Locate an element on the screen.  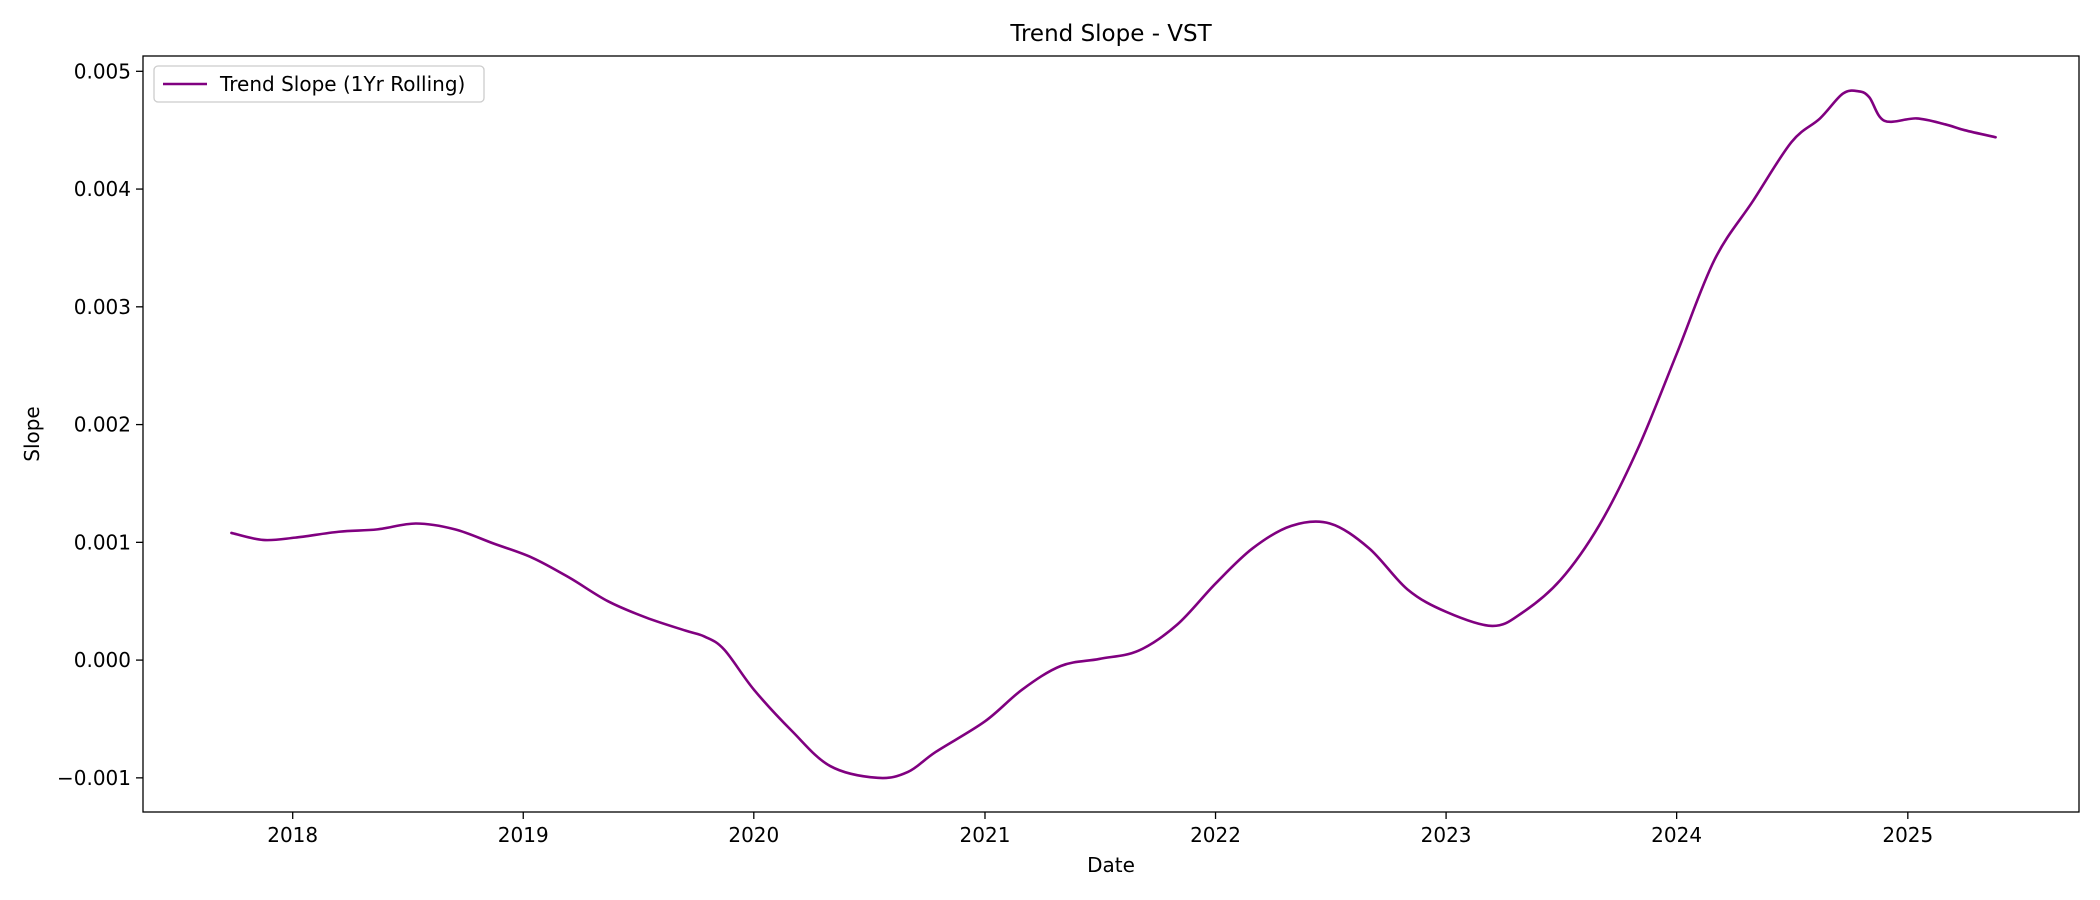
y-axis-label: Slope is located at coordinates (32, 434).